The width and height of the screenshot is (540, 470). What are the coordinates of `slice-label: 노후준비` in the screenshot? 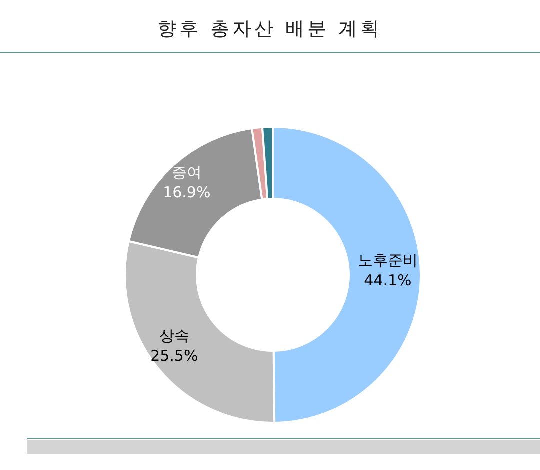 It's located at (388, 260).